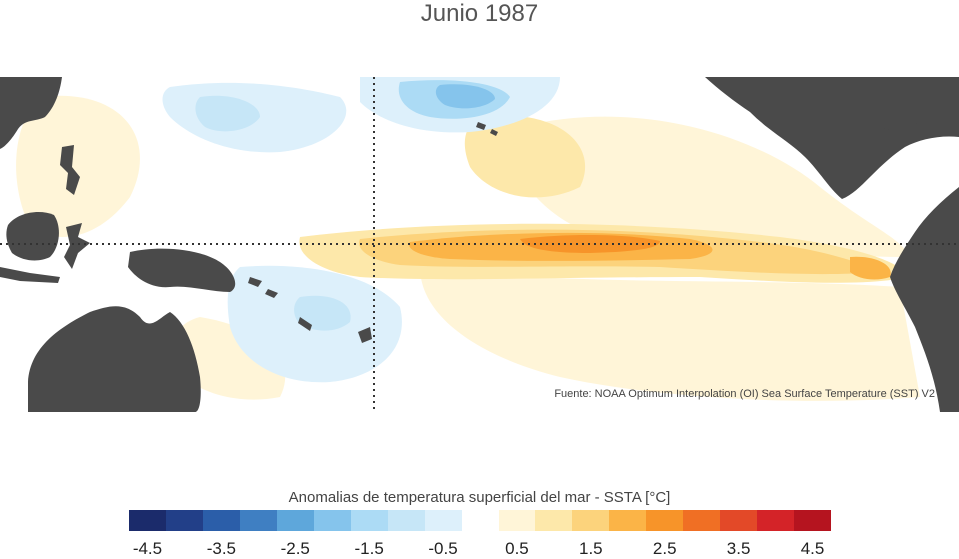 This screenshot has height=559, width=959. I want to click on warm-coast-patch, so click(870, 268).